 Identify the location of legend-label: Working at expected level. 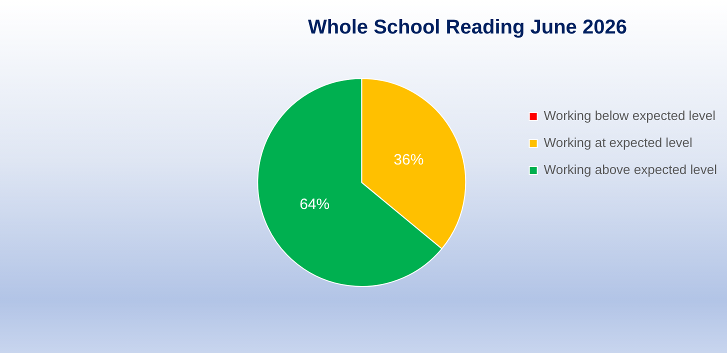
(618, 142).